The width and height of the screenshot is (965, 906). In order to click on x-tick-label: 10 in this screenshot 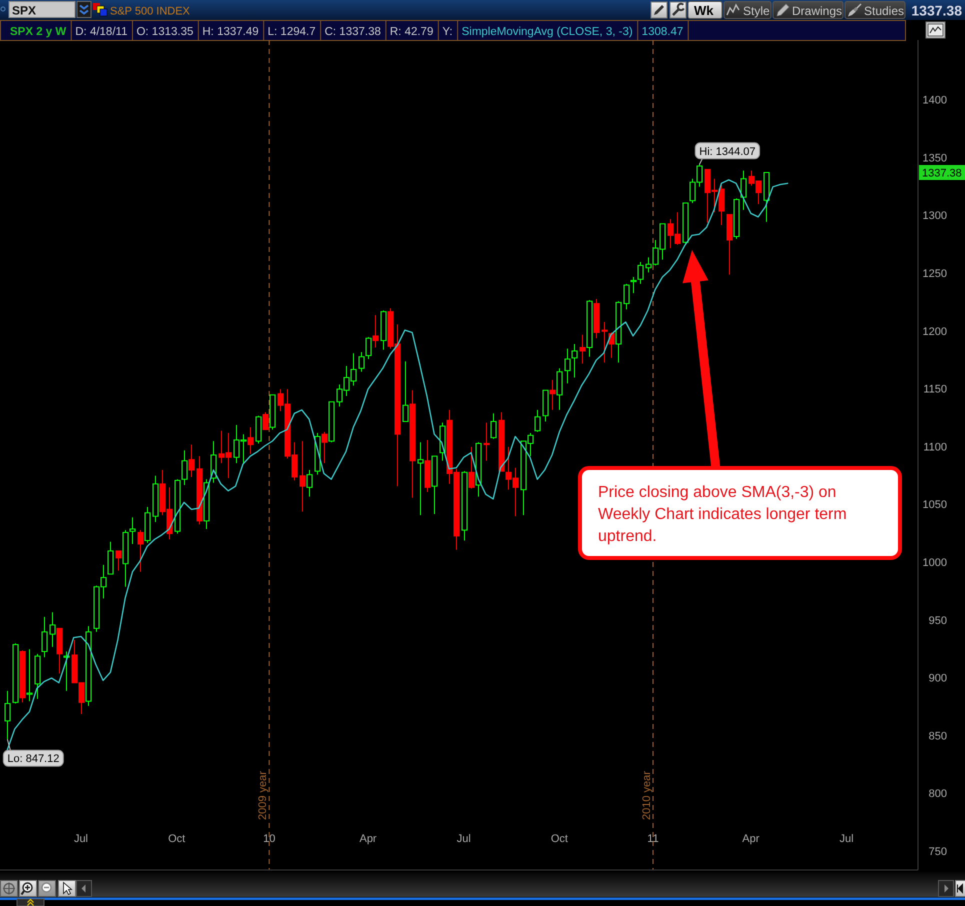, I will do `click(269, 838)`.